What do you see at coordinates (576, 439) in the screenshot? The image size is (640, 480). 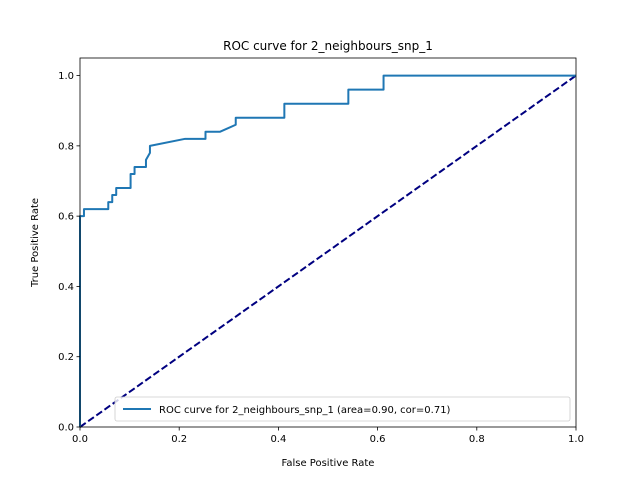 I see `x-tick-label: 1.0` at bounding box center [576, 439].